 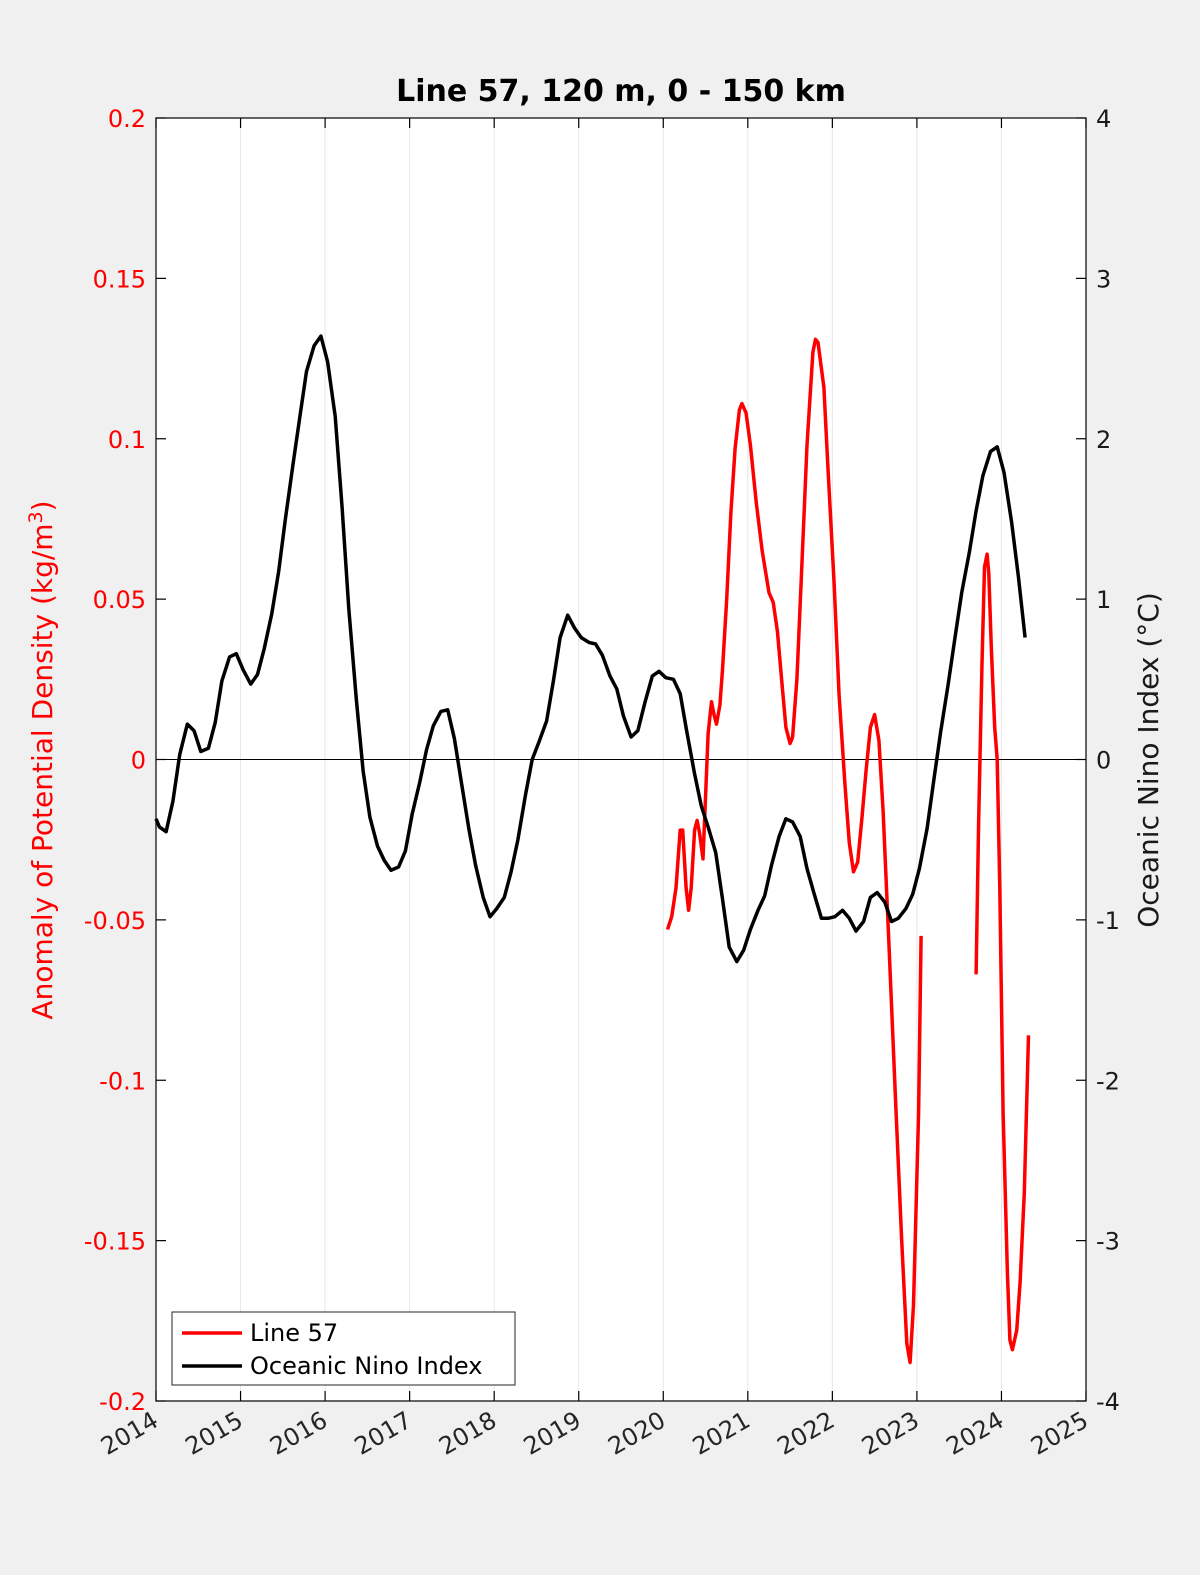 What do you see at coordinates (552, 1433) in the screenshot?
I see `x-tick-label: 2019` at bounding box center [552, 1433].